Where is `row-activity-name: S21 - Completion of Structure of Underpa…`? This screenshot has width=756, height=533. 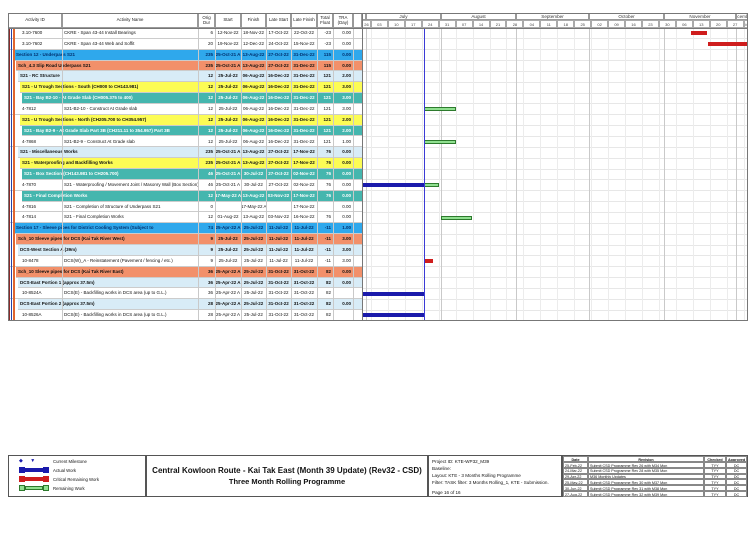
row-activity-name: S21 - Completion of Structure of Underpa… is located at coordinates (112, 206).